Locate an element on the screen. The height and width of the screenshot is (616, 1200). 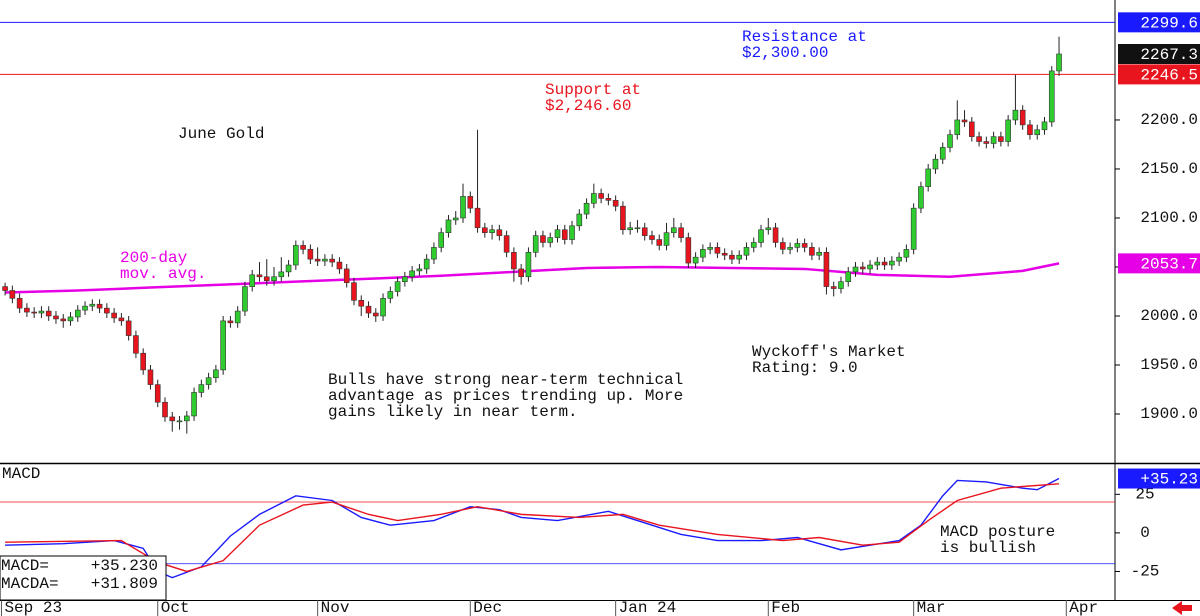
y-tick-label: -25 is located at coordinates (1145, 572).